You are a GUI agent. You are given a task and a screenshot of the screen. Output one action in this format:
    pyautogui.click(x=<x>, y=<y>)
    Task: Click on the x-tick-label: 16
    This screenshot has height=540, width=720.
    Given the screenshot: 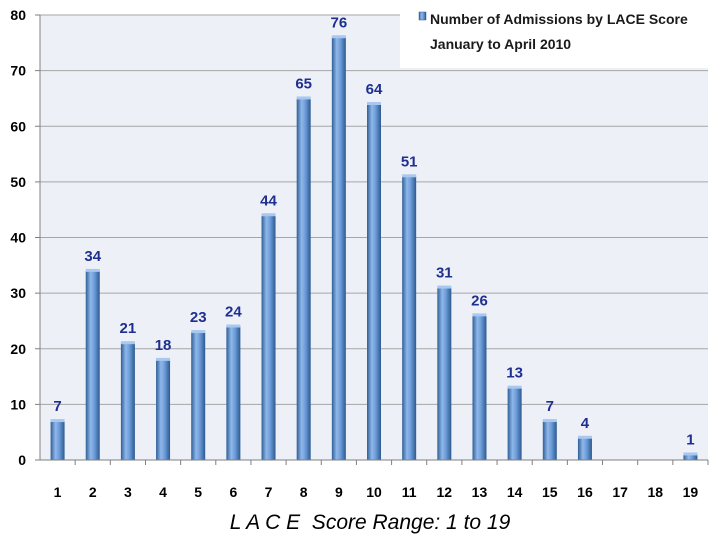 What is the action you would take?
    pyautogui.click(x=585, y=492)
    